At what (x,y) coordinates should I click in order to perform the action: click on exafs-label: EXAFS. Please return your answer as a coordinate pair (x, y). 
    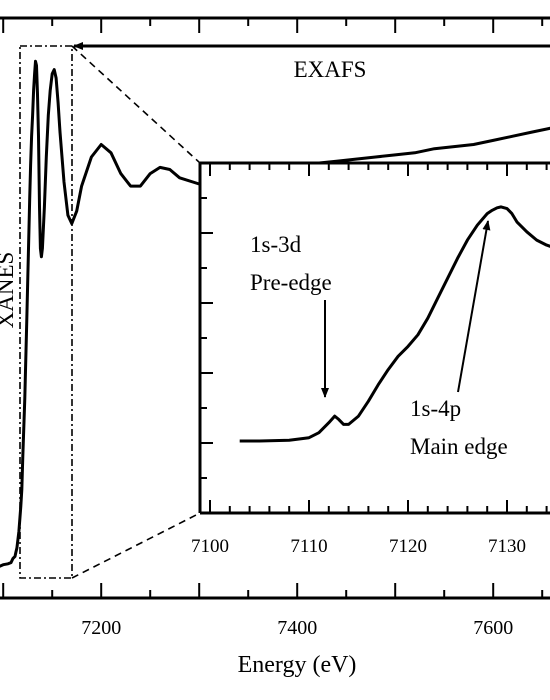
    Looking at the image, I should click on (330, 69).